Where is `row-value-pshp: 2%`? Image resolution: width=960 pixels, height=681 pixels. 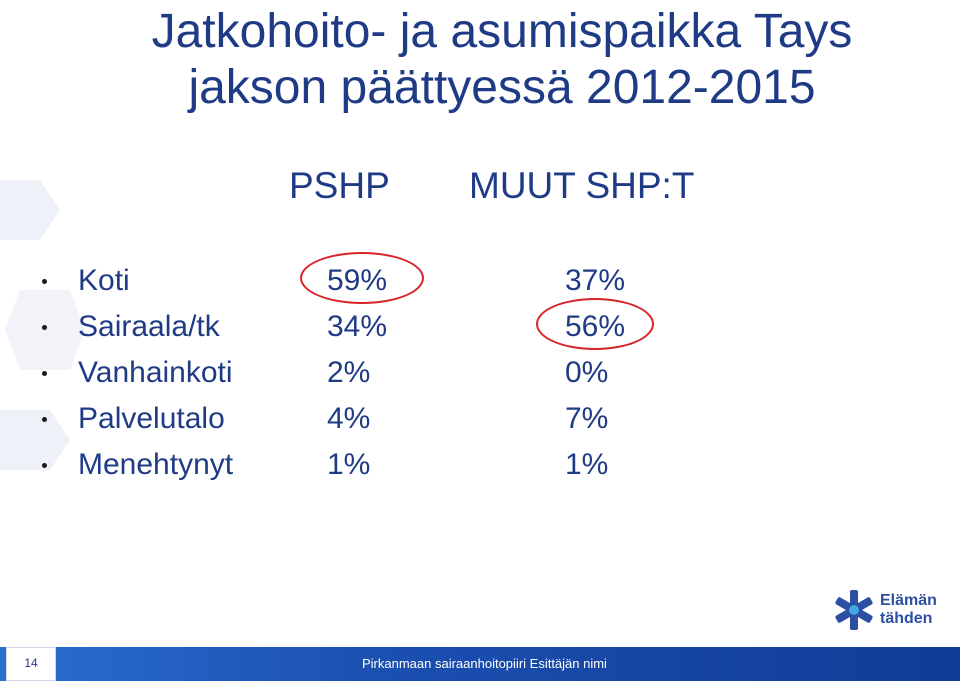 row-value-pshp: 2% is located at coordinates (349, 372).